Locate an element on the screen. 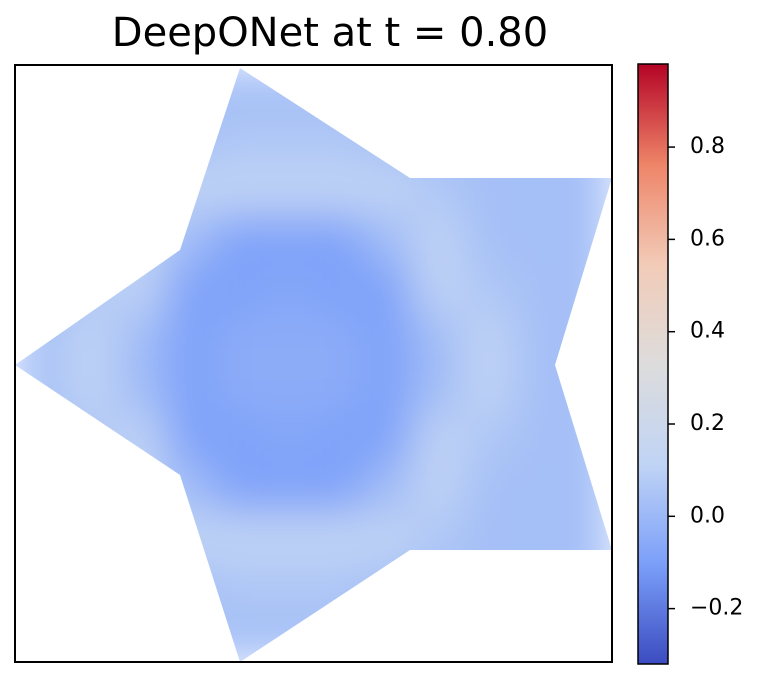 This screenshot has width=760, height=685. colorbar-tick-label: 0.8 is located at coordinates (707, 146).